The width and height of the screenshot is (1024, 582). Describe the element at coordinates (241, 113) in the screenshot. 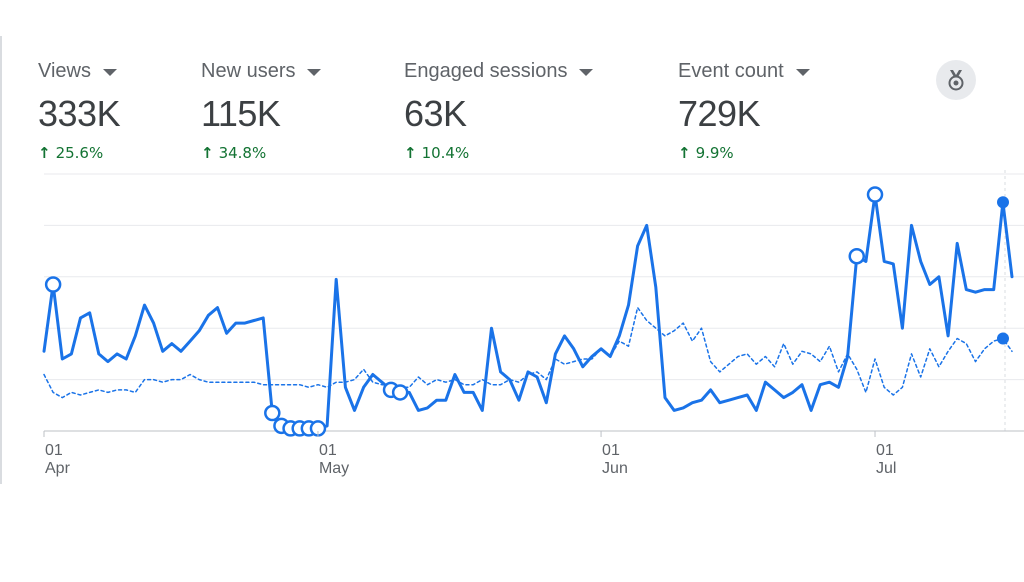

I see `metric-tab-value: 115K` at that location.